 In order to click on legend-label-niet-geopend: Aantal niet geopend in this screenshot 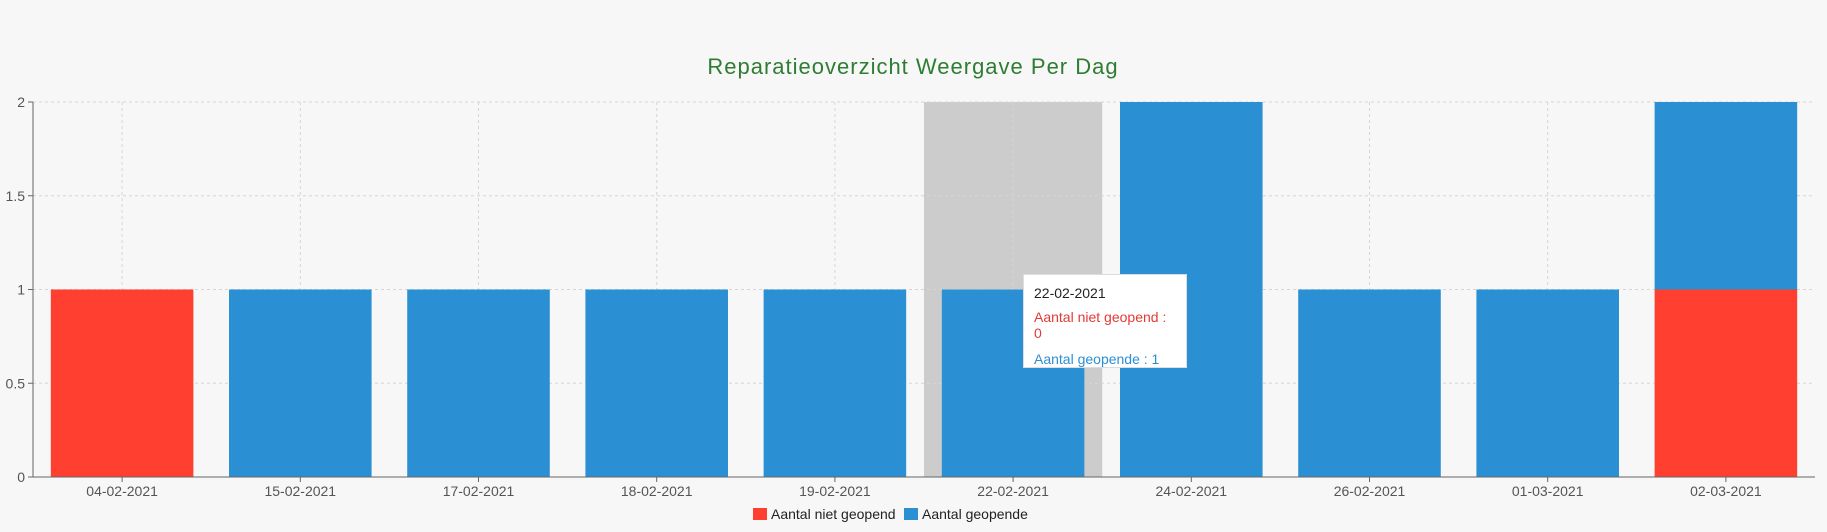, I will do `click(833, 514)`.